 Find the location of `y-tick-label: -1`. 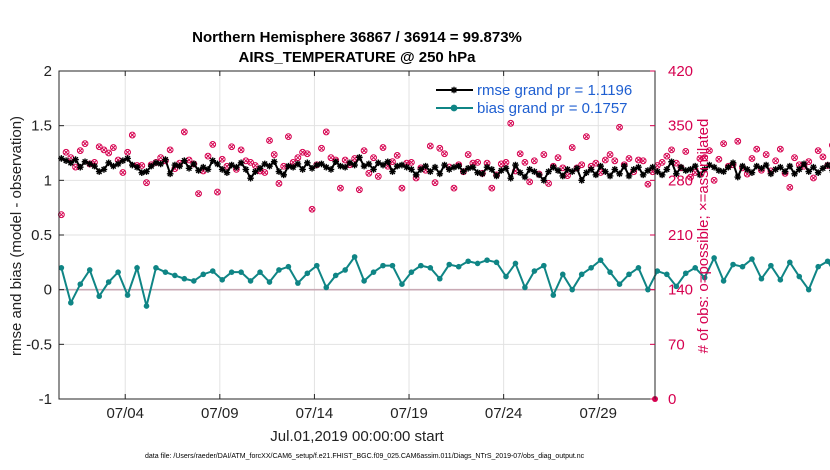

y-tick-label: -1 is located at coordinates (45, 399).